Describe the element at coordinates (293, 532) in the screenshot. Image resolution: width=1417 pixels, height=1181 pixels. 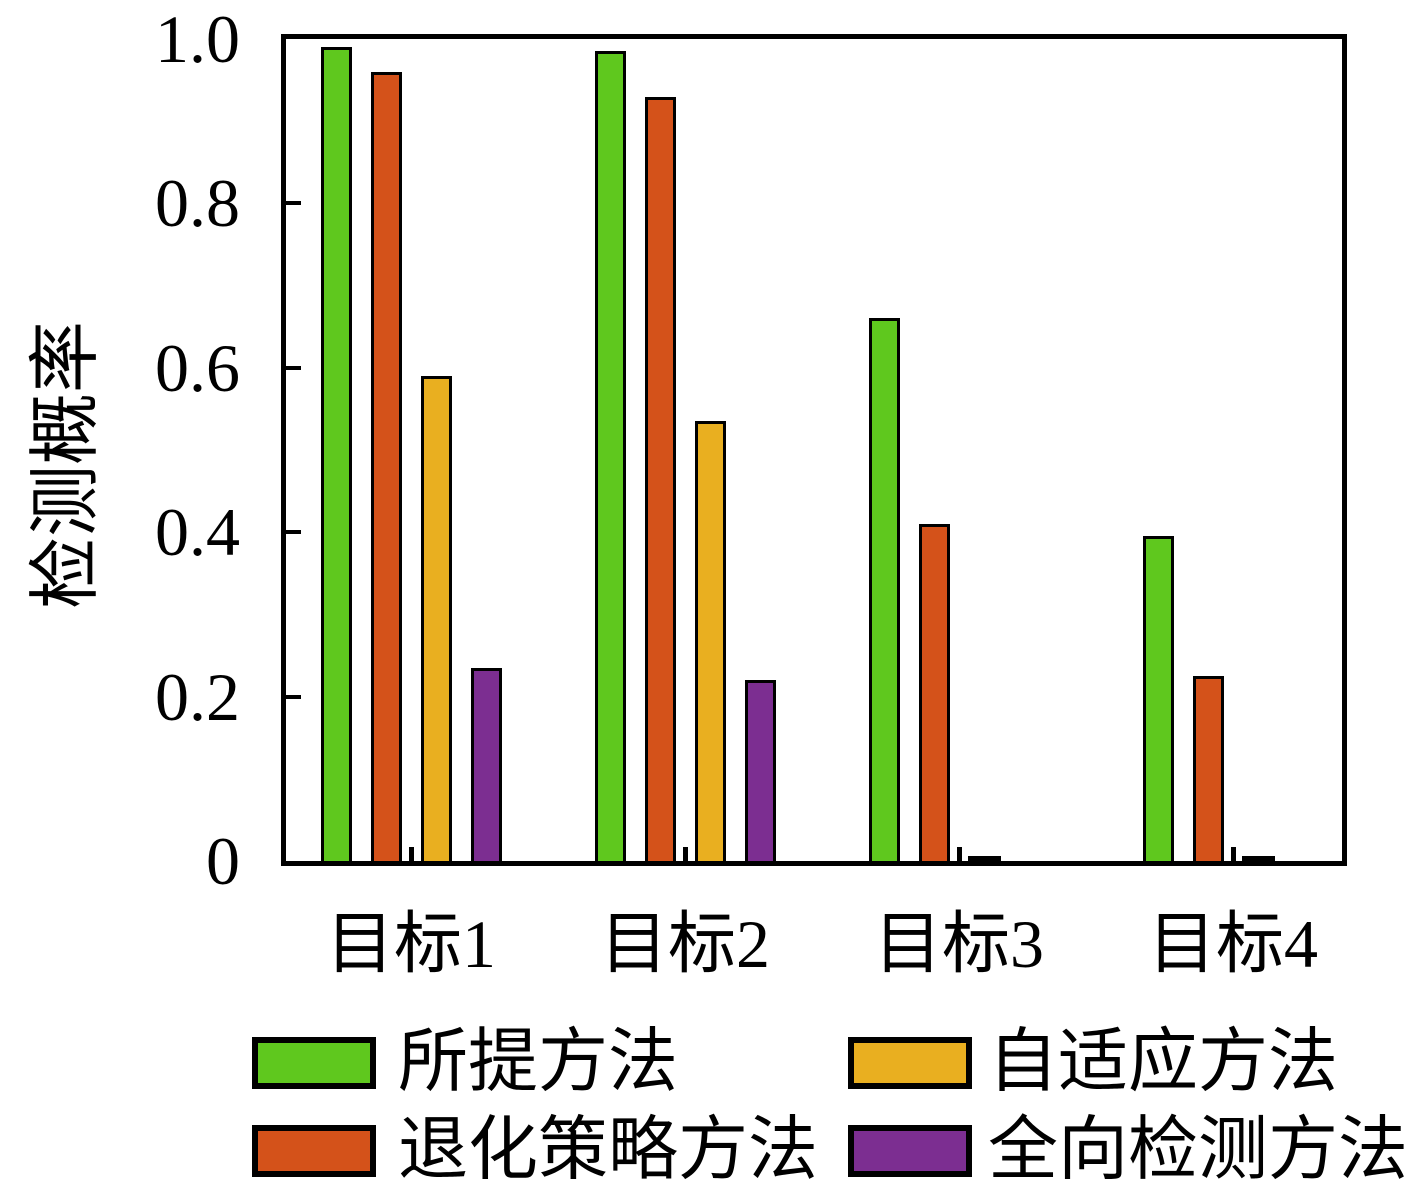
I see `y-tickmark-0.4` at that location.